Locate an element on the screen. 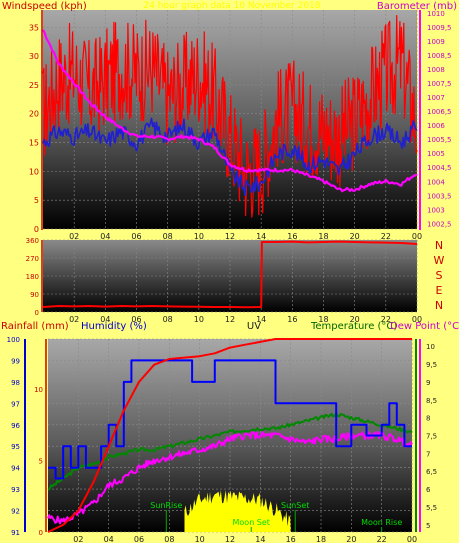 The width and height of the screenshot is (459, 543). wind-x-tick-label: 22 is located at coordinates (386, 236).